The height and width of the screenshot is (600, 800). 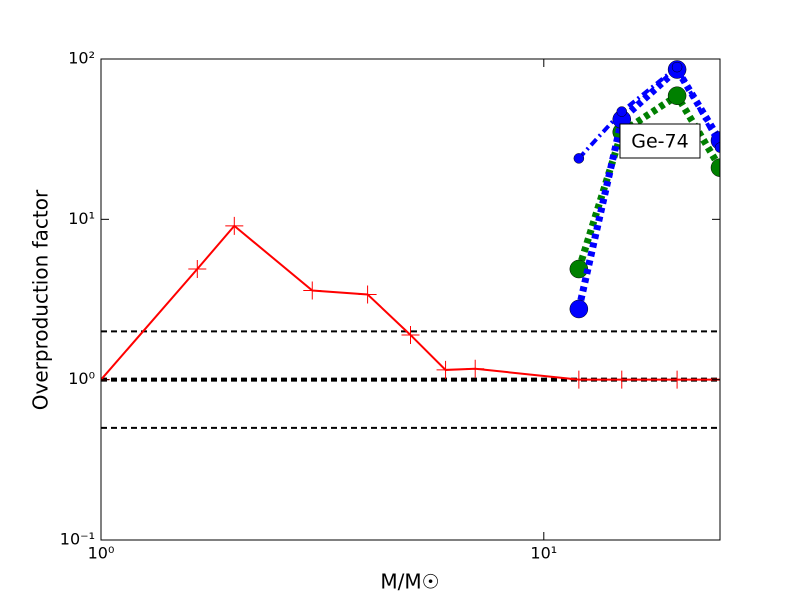 What do you see at coordinates (409, 582) in the screenshot?
I see `x-axis-label: M/M☉` at bounding box center [409, 582].